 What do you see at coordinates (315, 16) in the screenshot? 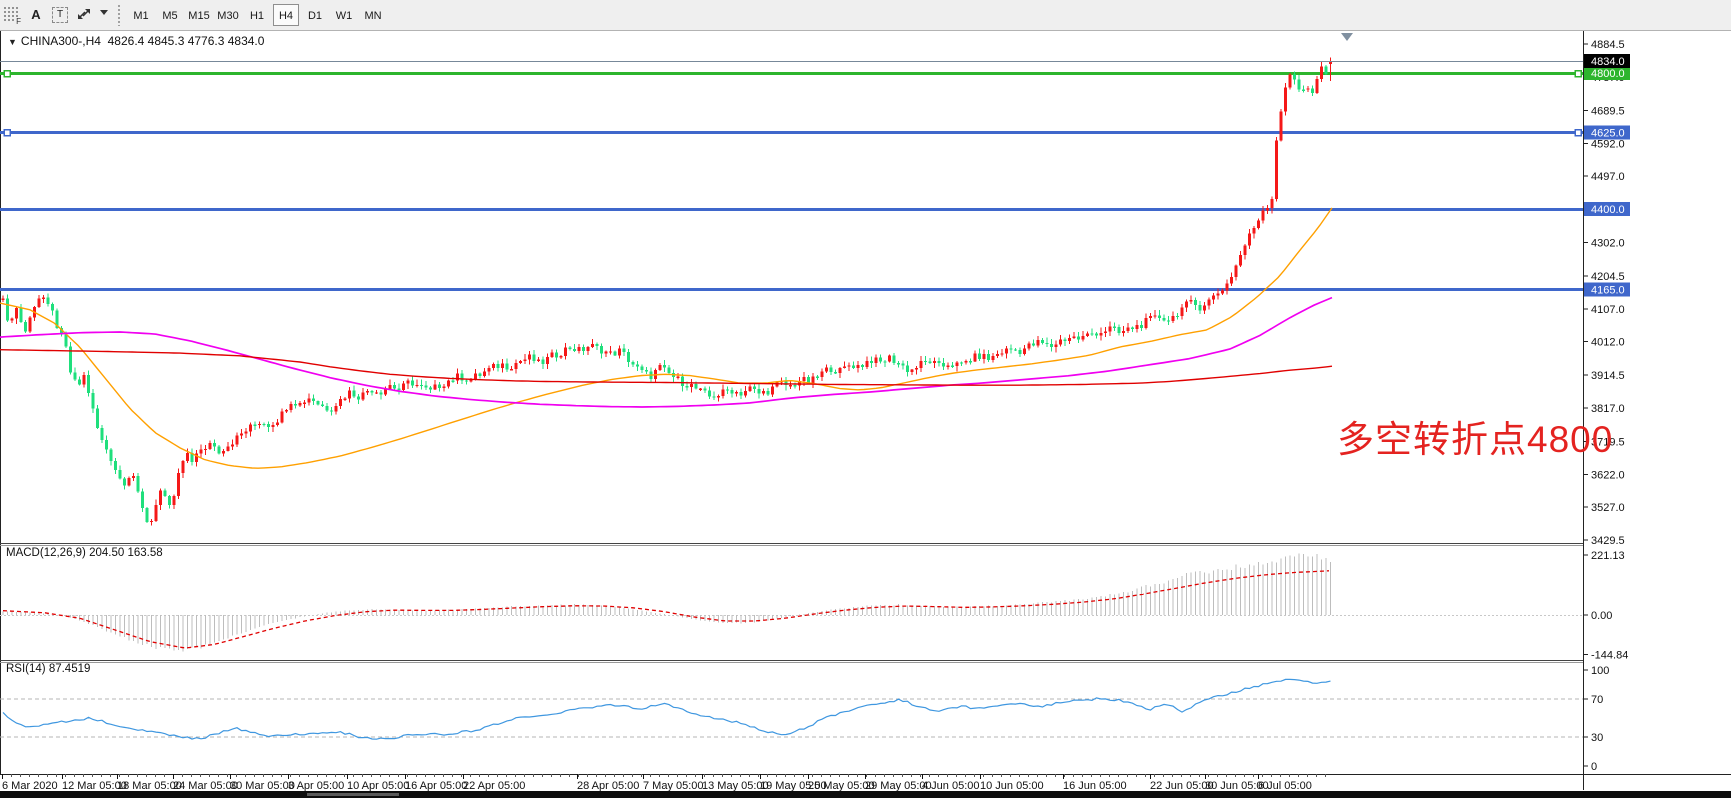
I see `timeframe-button-d1: D1` at bounding box center [315, 16].